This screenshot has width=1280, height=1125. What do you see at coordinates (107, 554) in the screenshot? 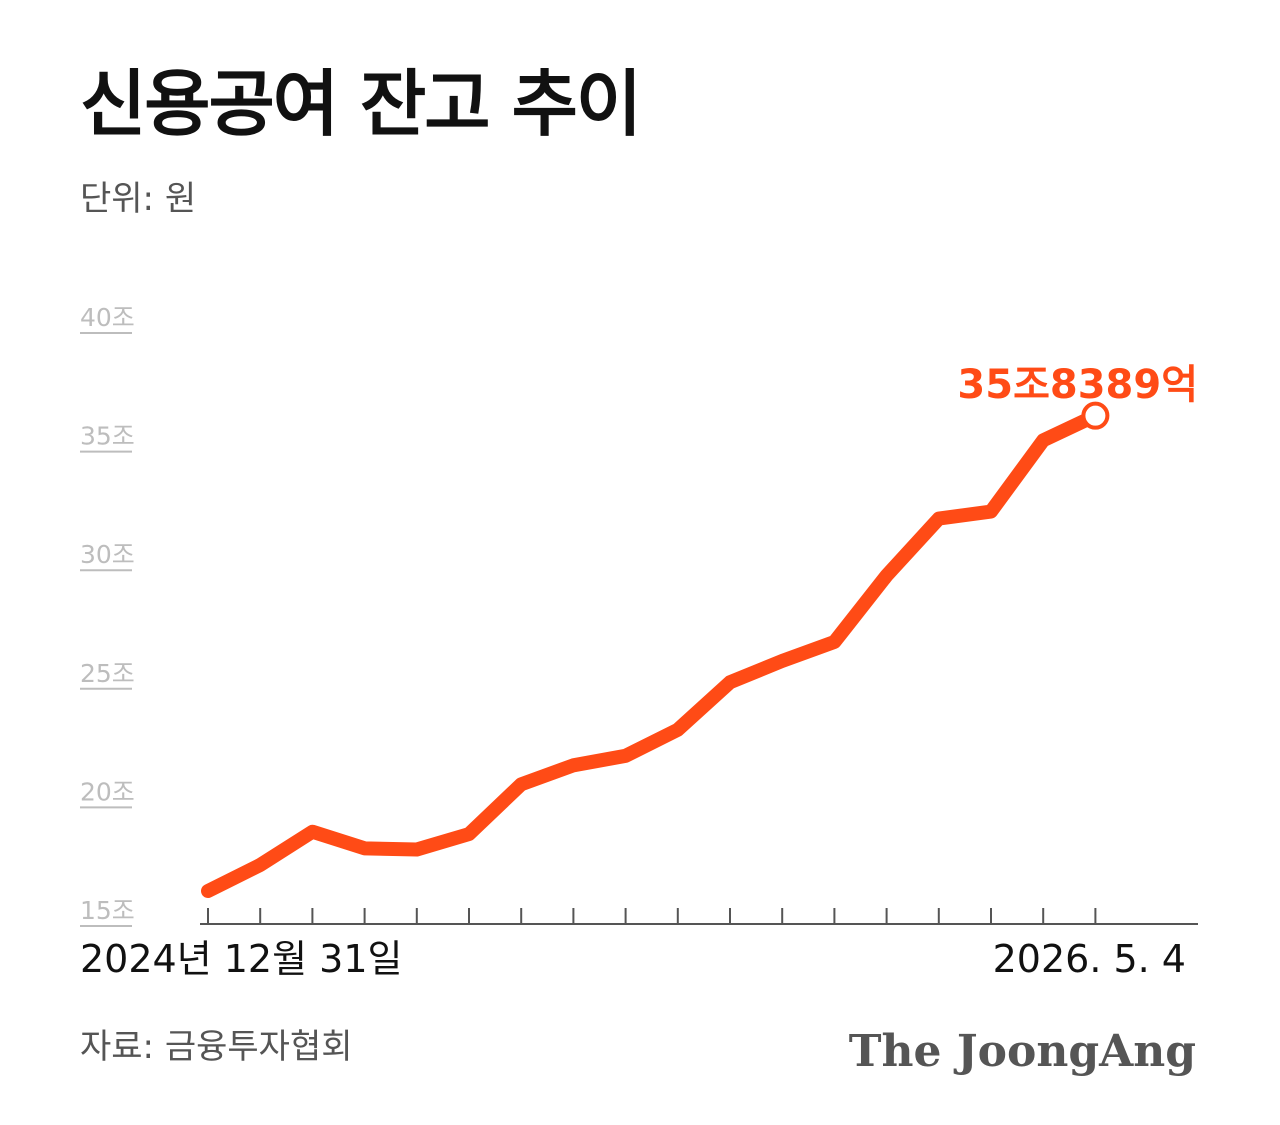
I see `y-tick-label: 30조` at bounding box center [107, 554].